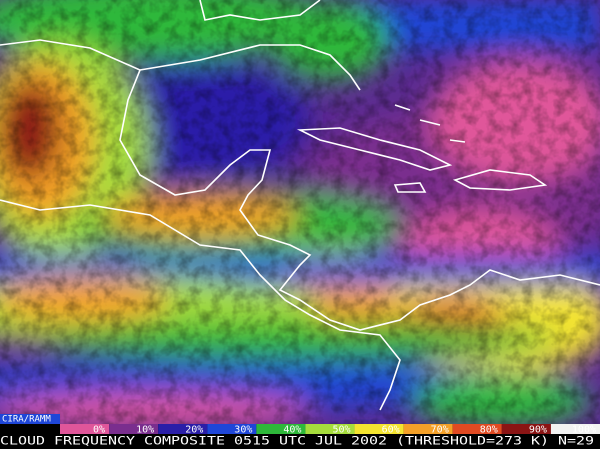  Describe the element at coordinates (440, 430) in the screenshot. I see `legend-label: 70%` at that location.